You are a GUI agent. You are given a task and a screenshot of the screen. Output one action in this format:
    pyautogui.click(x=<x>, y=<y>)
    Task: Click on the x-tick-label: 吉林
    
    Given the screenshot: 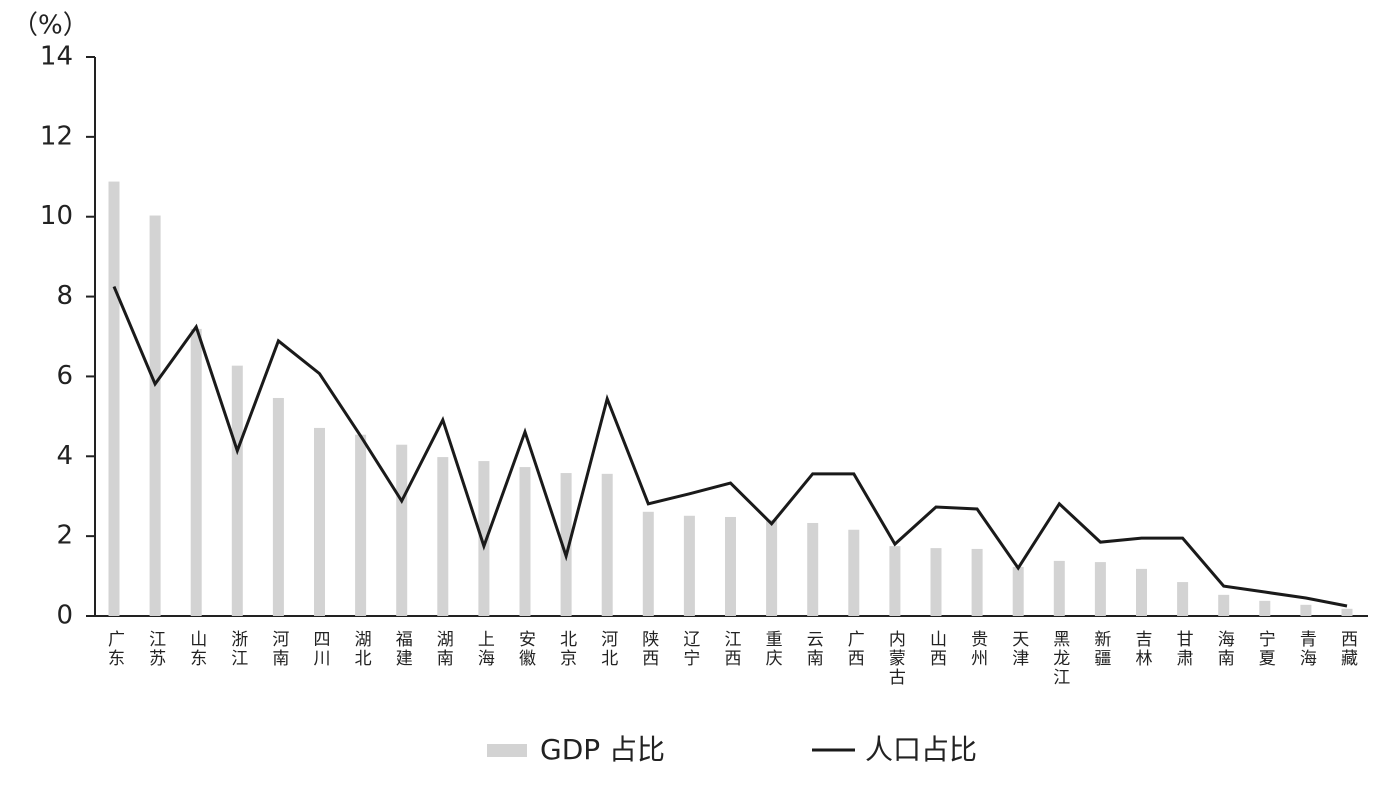 What is the action you would take?
    pyautogui.click(x=1142, y=649)
    